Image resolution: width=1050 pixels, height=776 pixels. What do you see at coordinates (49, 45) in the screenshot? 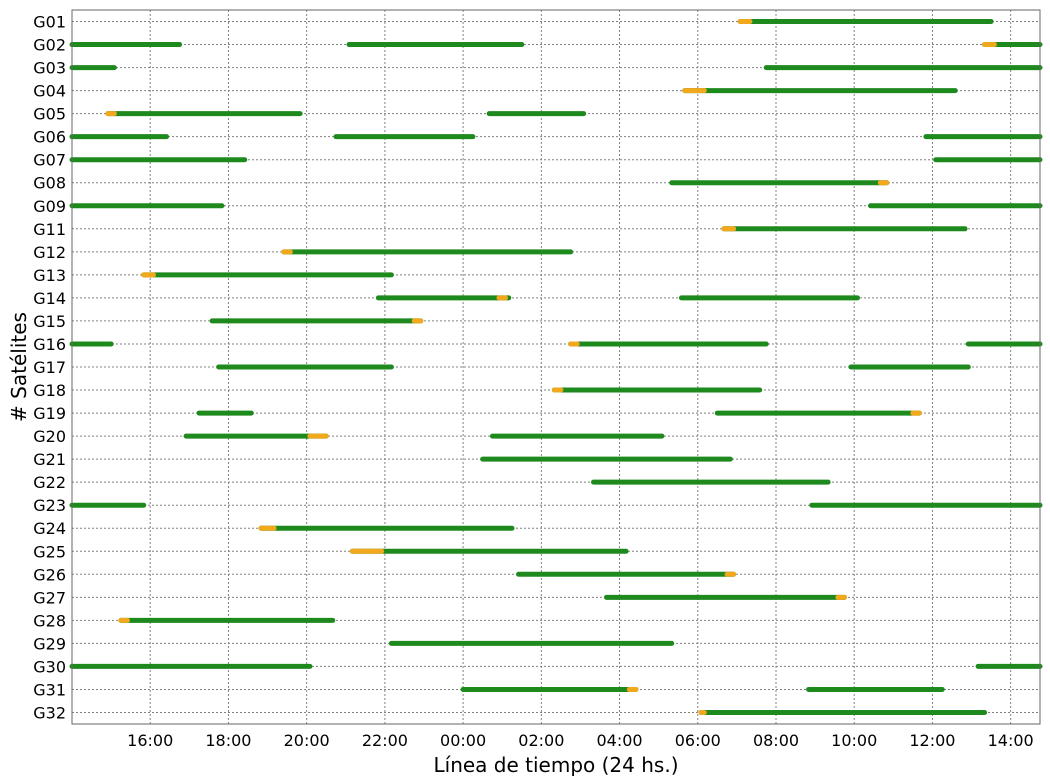
I see `y-tick-label: G02` at bounding box center [49, 45].